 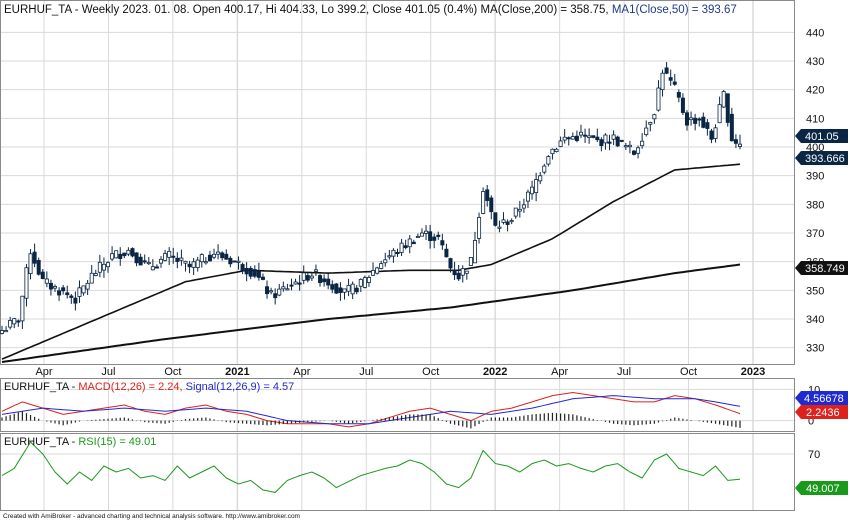 I want to click on ma200-badge: 358.749, so click(x=821, y=268).